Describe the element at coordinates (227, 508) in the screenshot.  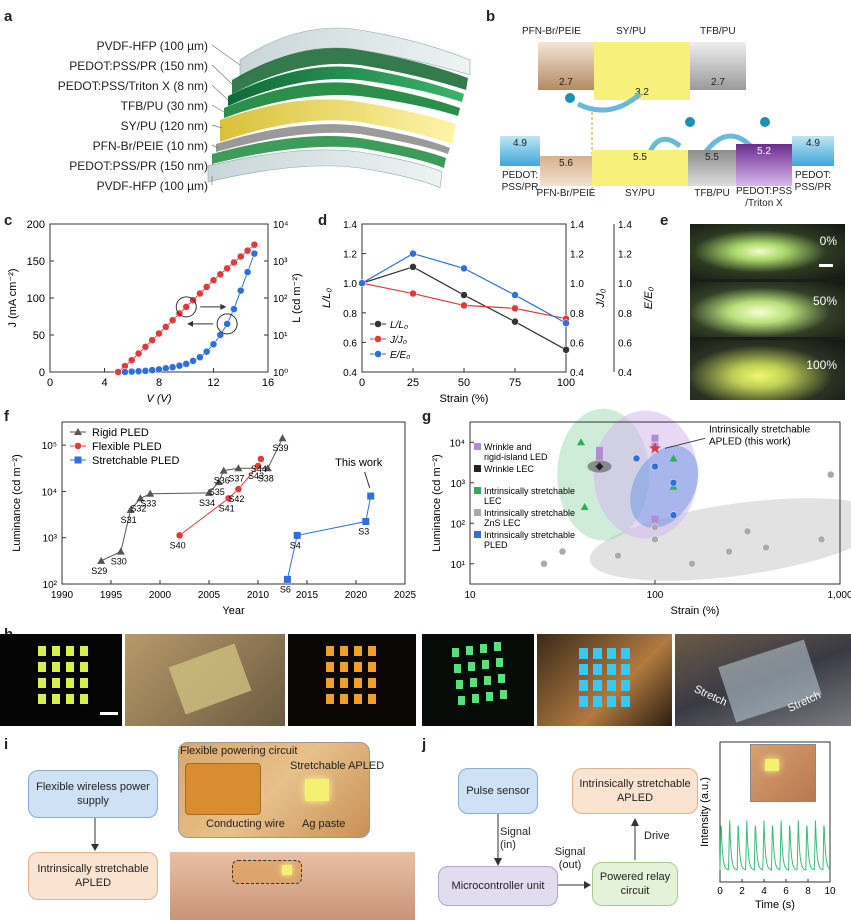
I see `point-label: S41` at that location.